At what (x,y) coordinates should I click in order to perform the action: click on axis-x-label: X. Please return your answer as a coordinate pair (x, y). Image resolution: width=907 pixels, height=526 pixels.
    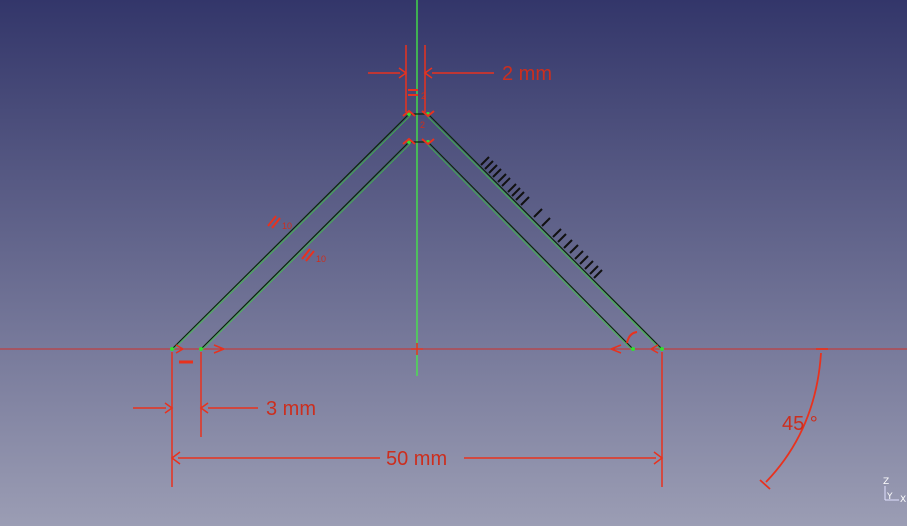
    Looking at the image, I should click on (903, 500).